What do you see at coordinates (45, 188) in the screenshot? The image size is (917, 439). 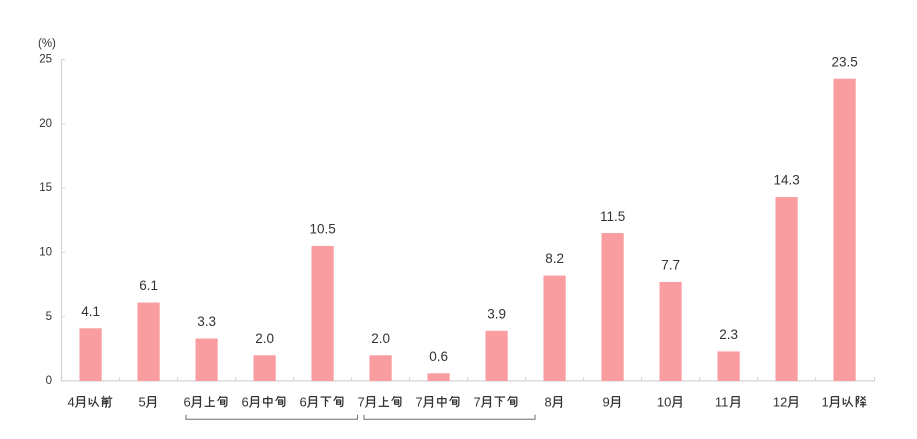 I see `svg-text: 15` at bounding box center [45, 188].